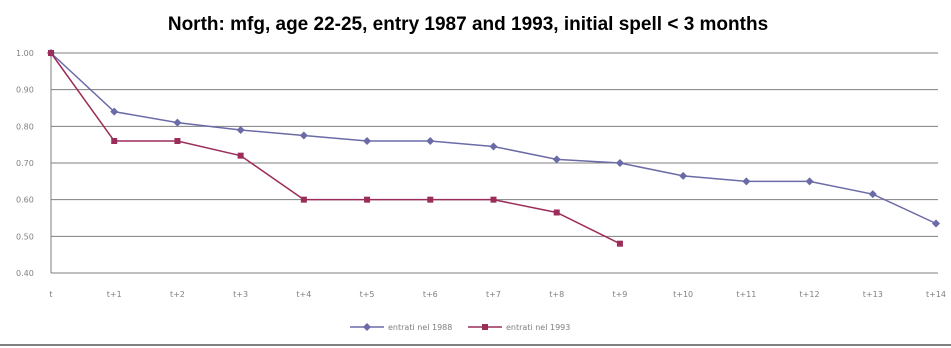  I want to click on legend-label: entrati nel 1993, so click(538, 327).